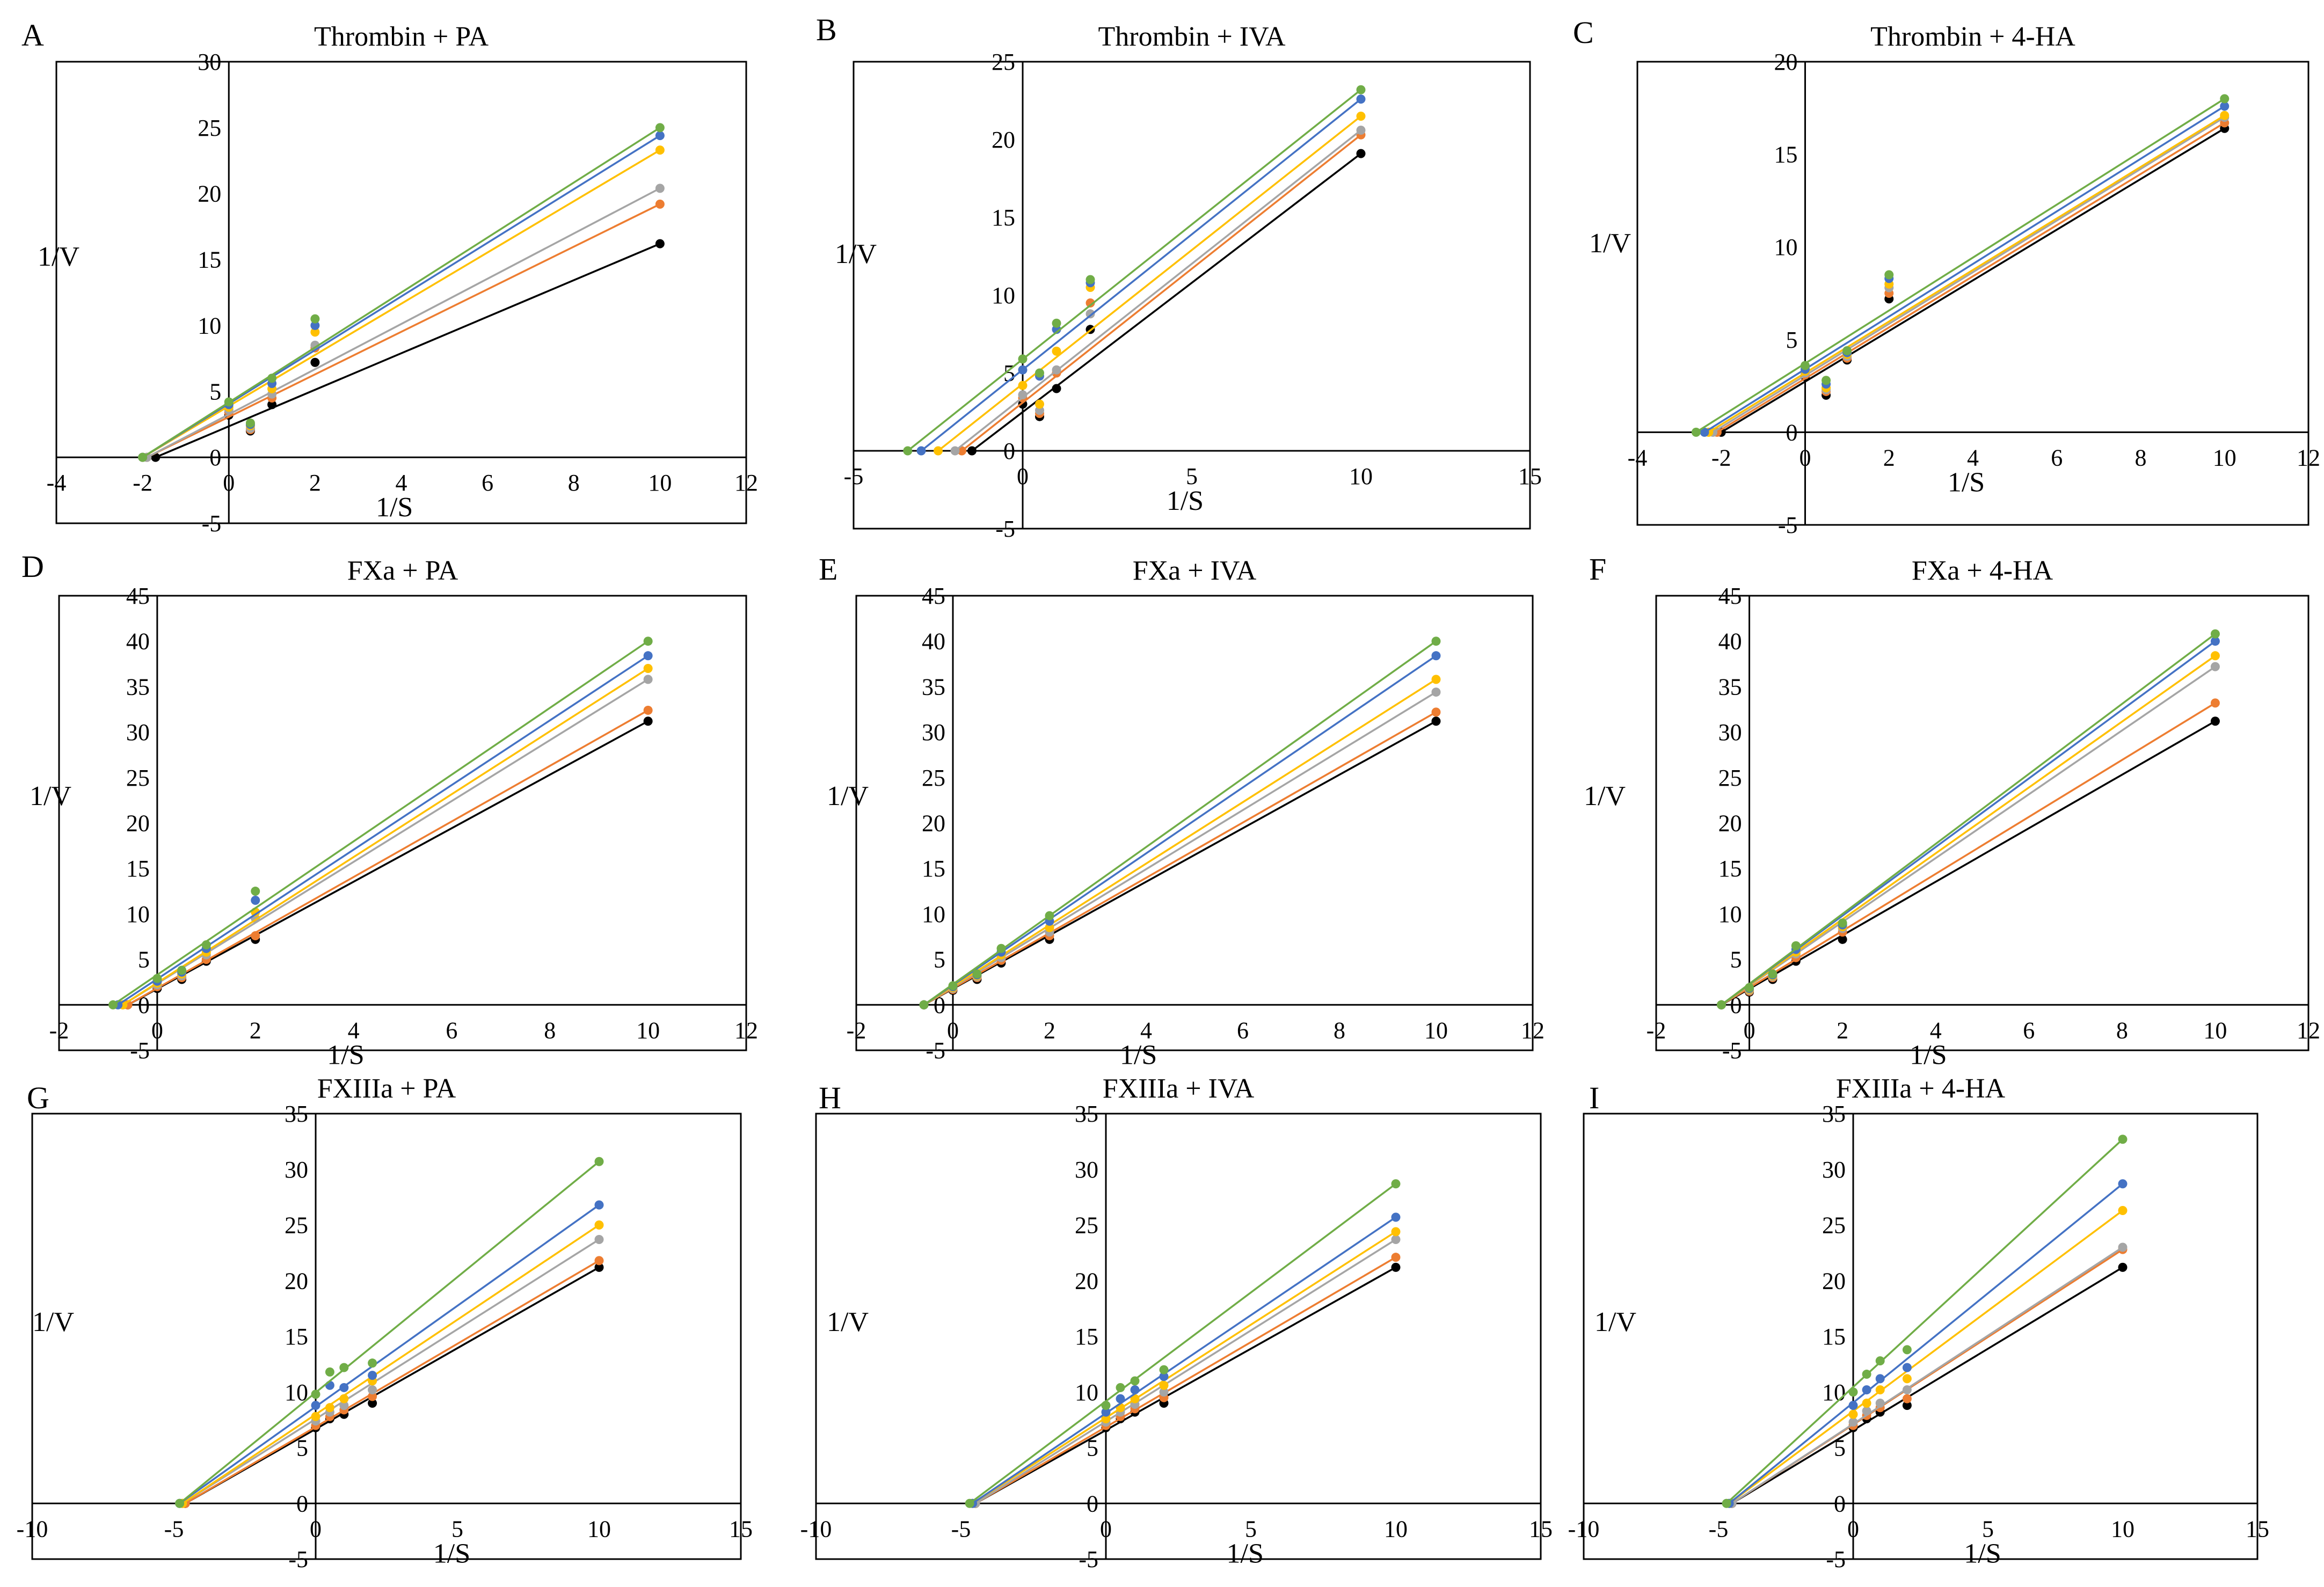  What do you see at coordinates (935, 1050) in the screenshot?
I see `y-tick-label: -5` at bounding box center [935, 1050].